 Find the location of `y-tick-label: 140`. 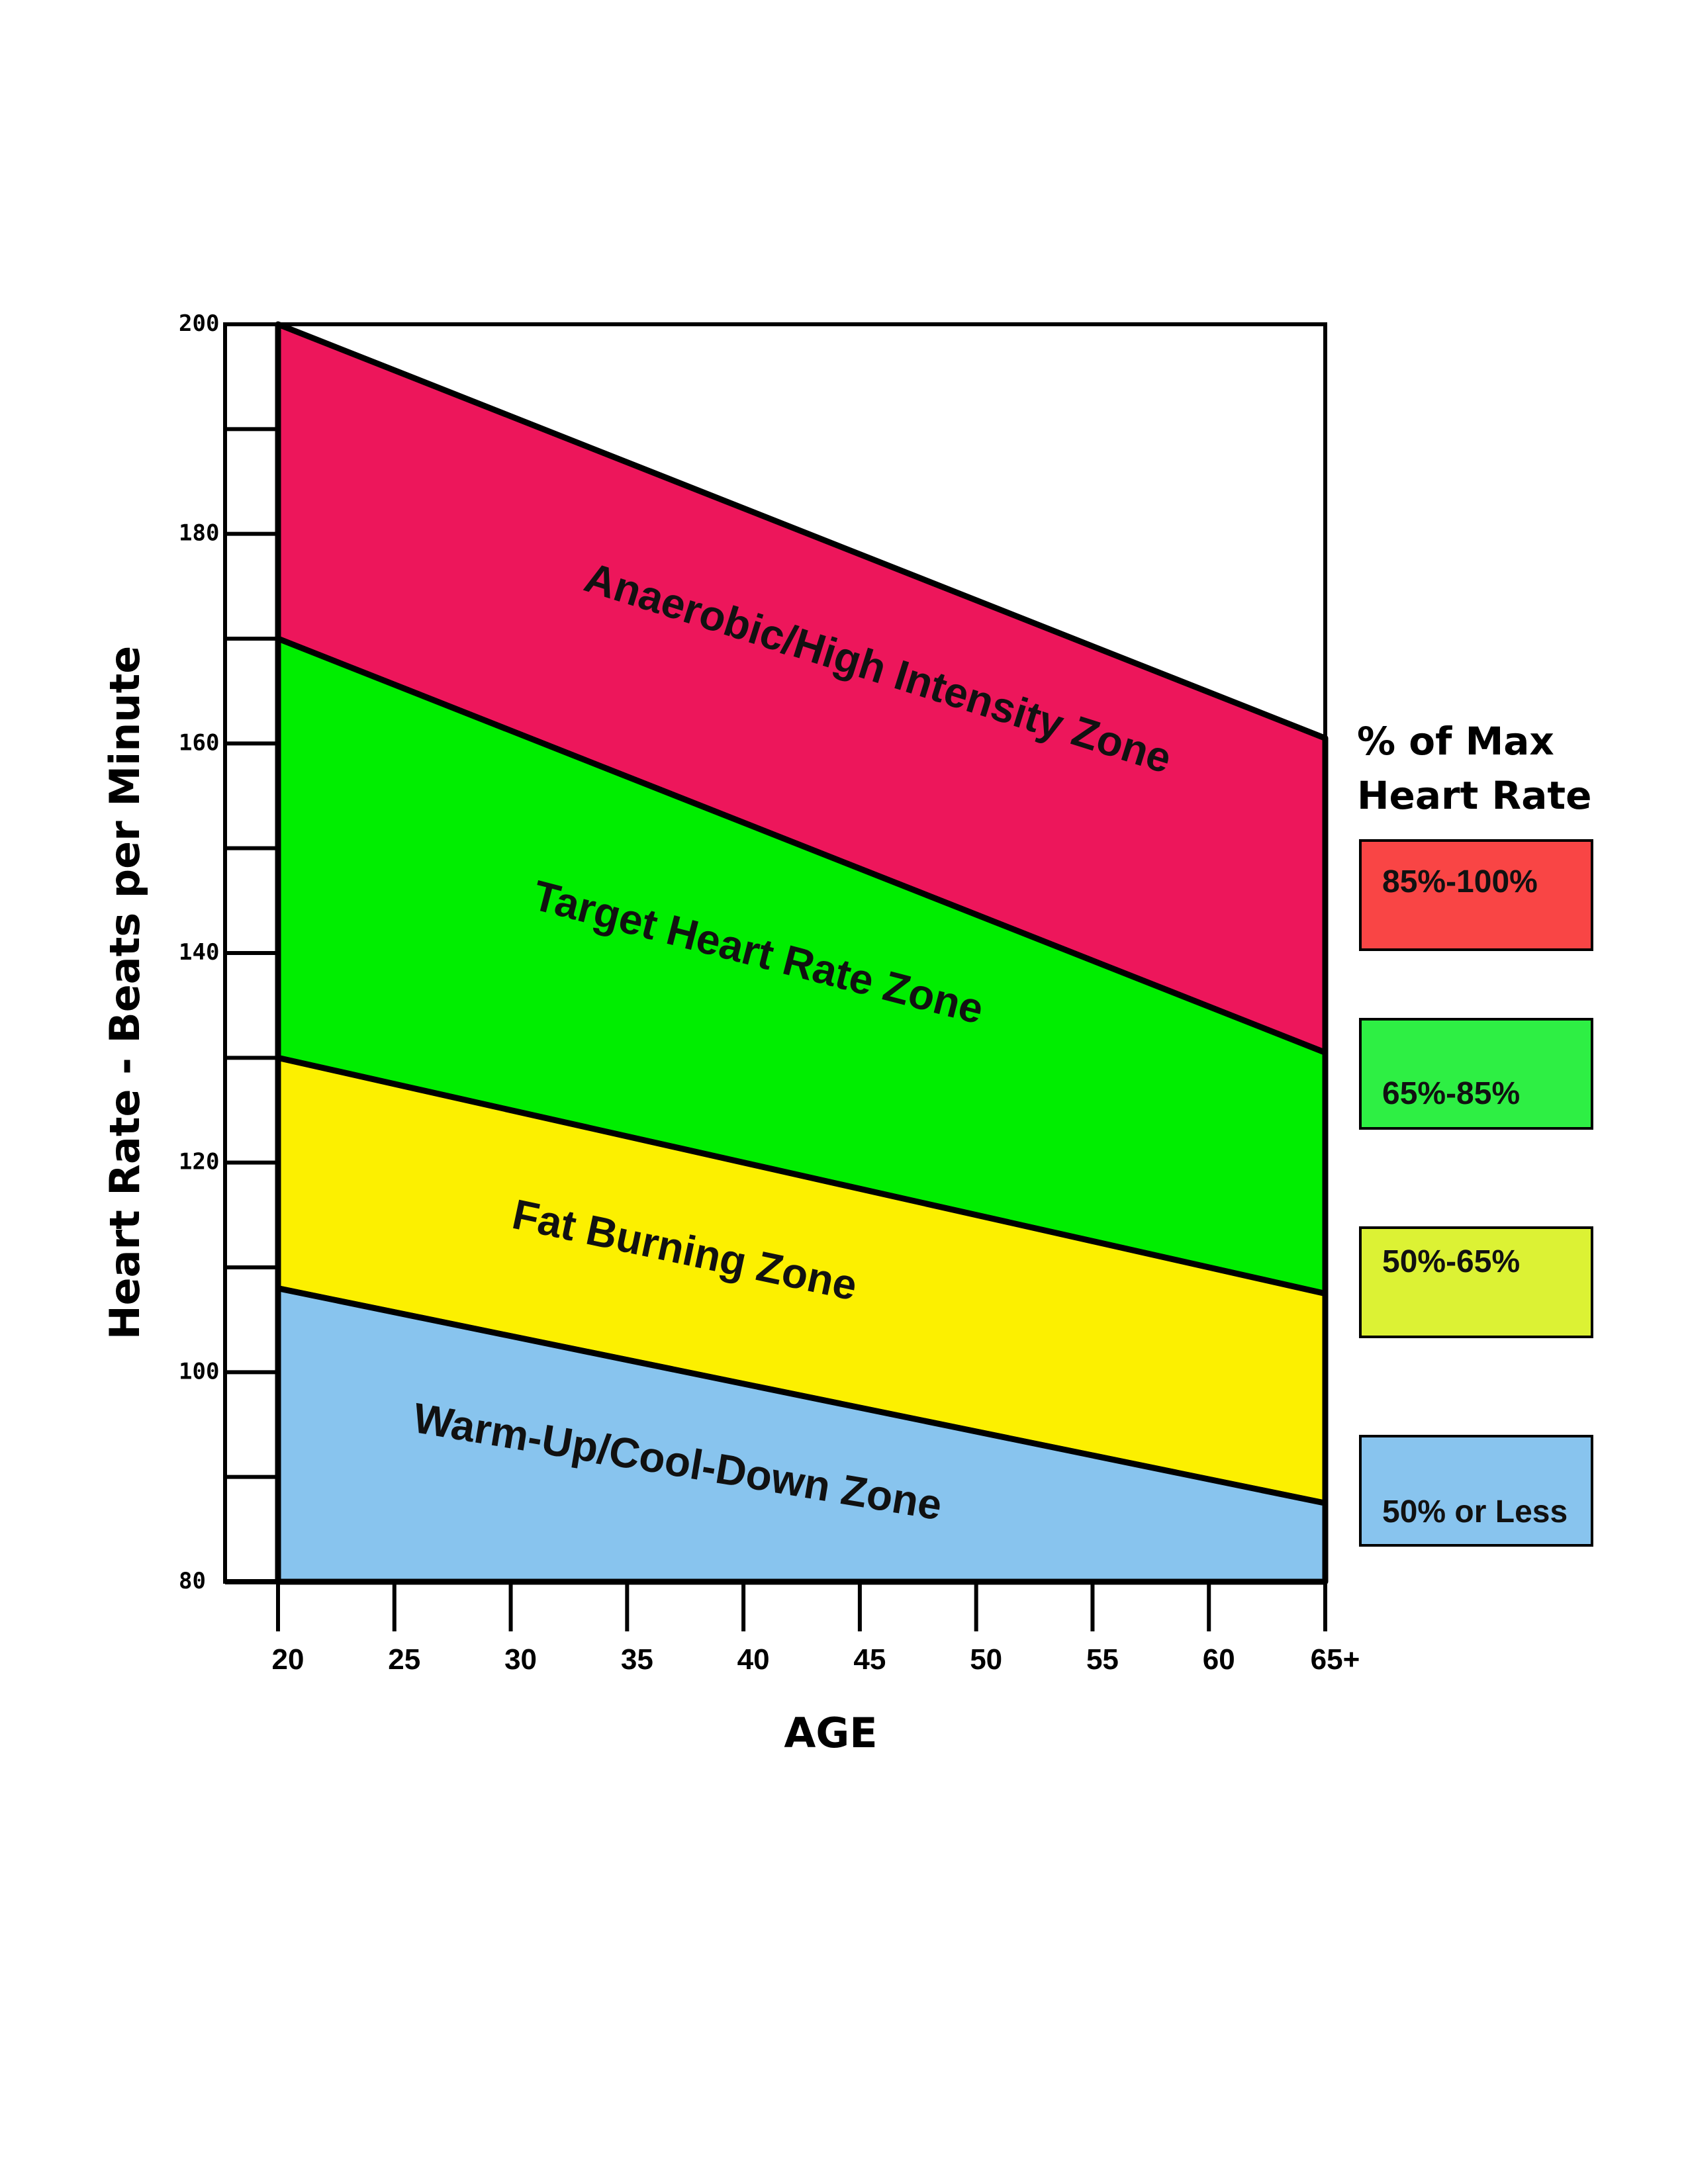

y-tick-label: 140 is located at coordinates (199, 953).